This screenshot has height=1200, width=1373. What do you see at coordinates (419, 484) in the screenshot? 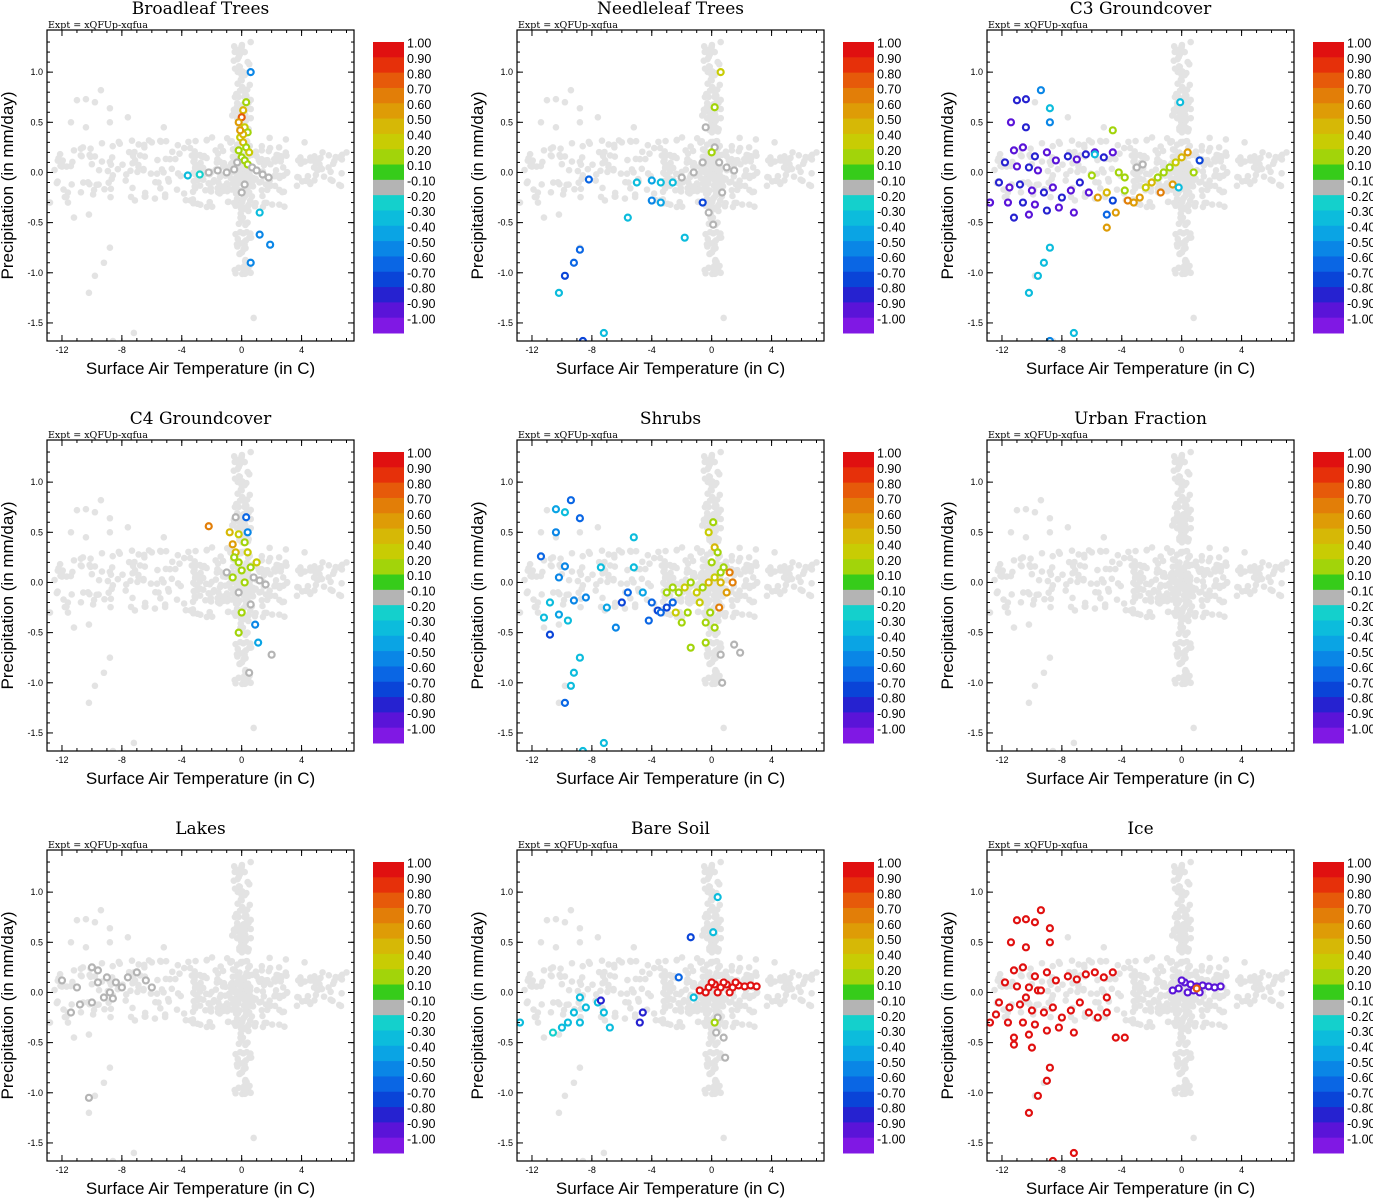
I see `colorbar-label: 0.80` at bounding box center [419, 484].